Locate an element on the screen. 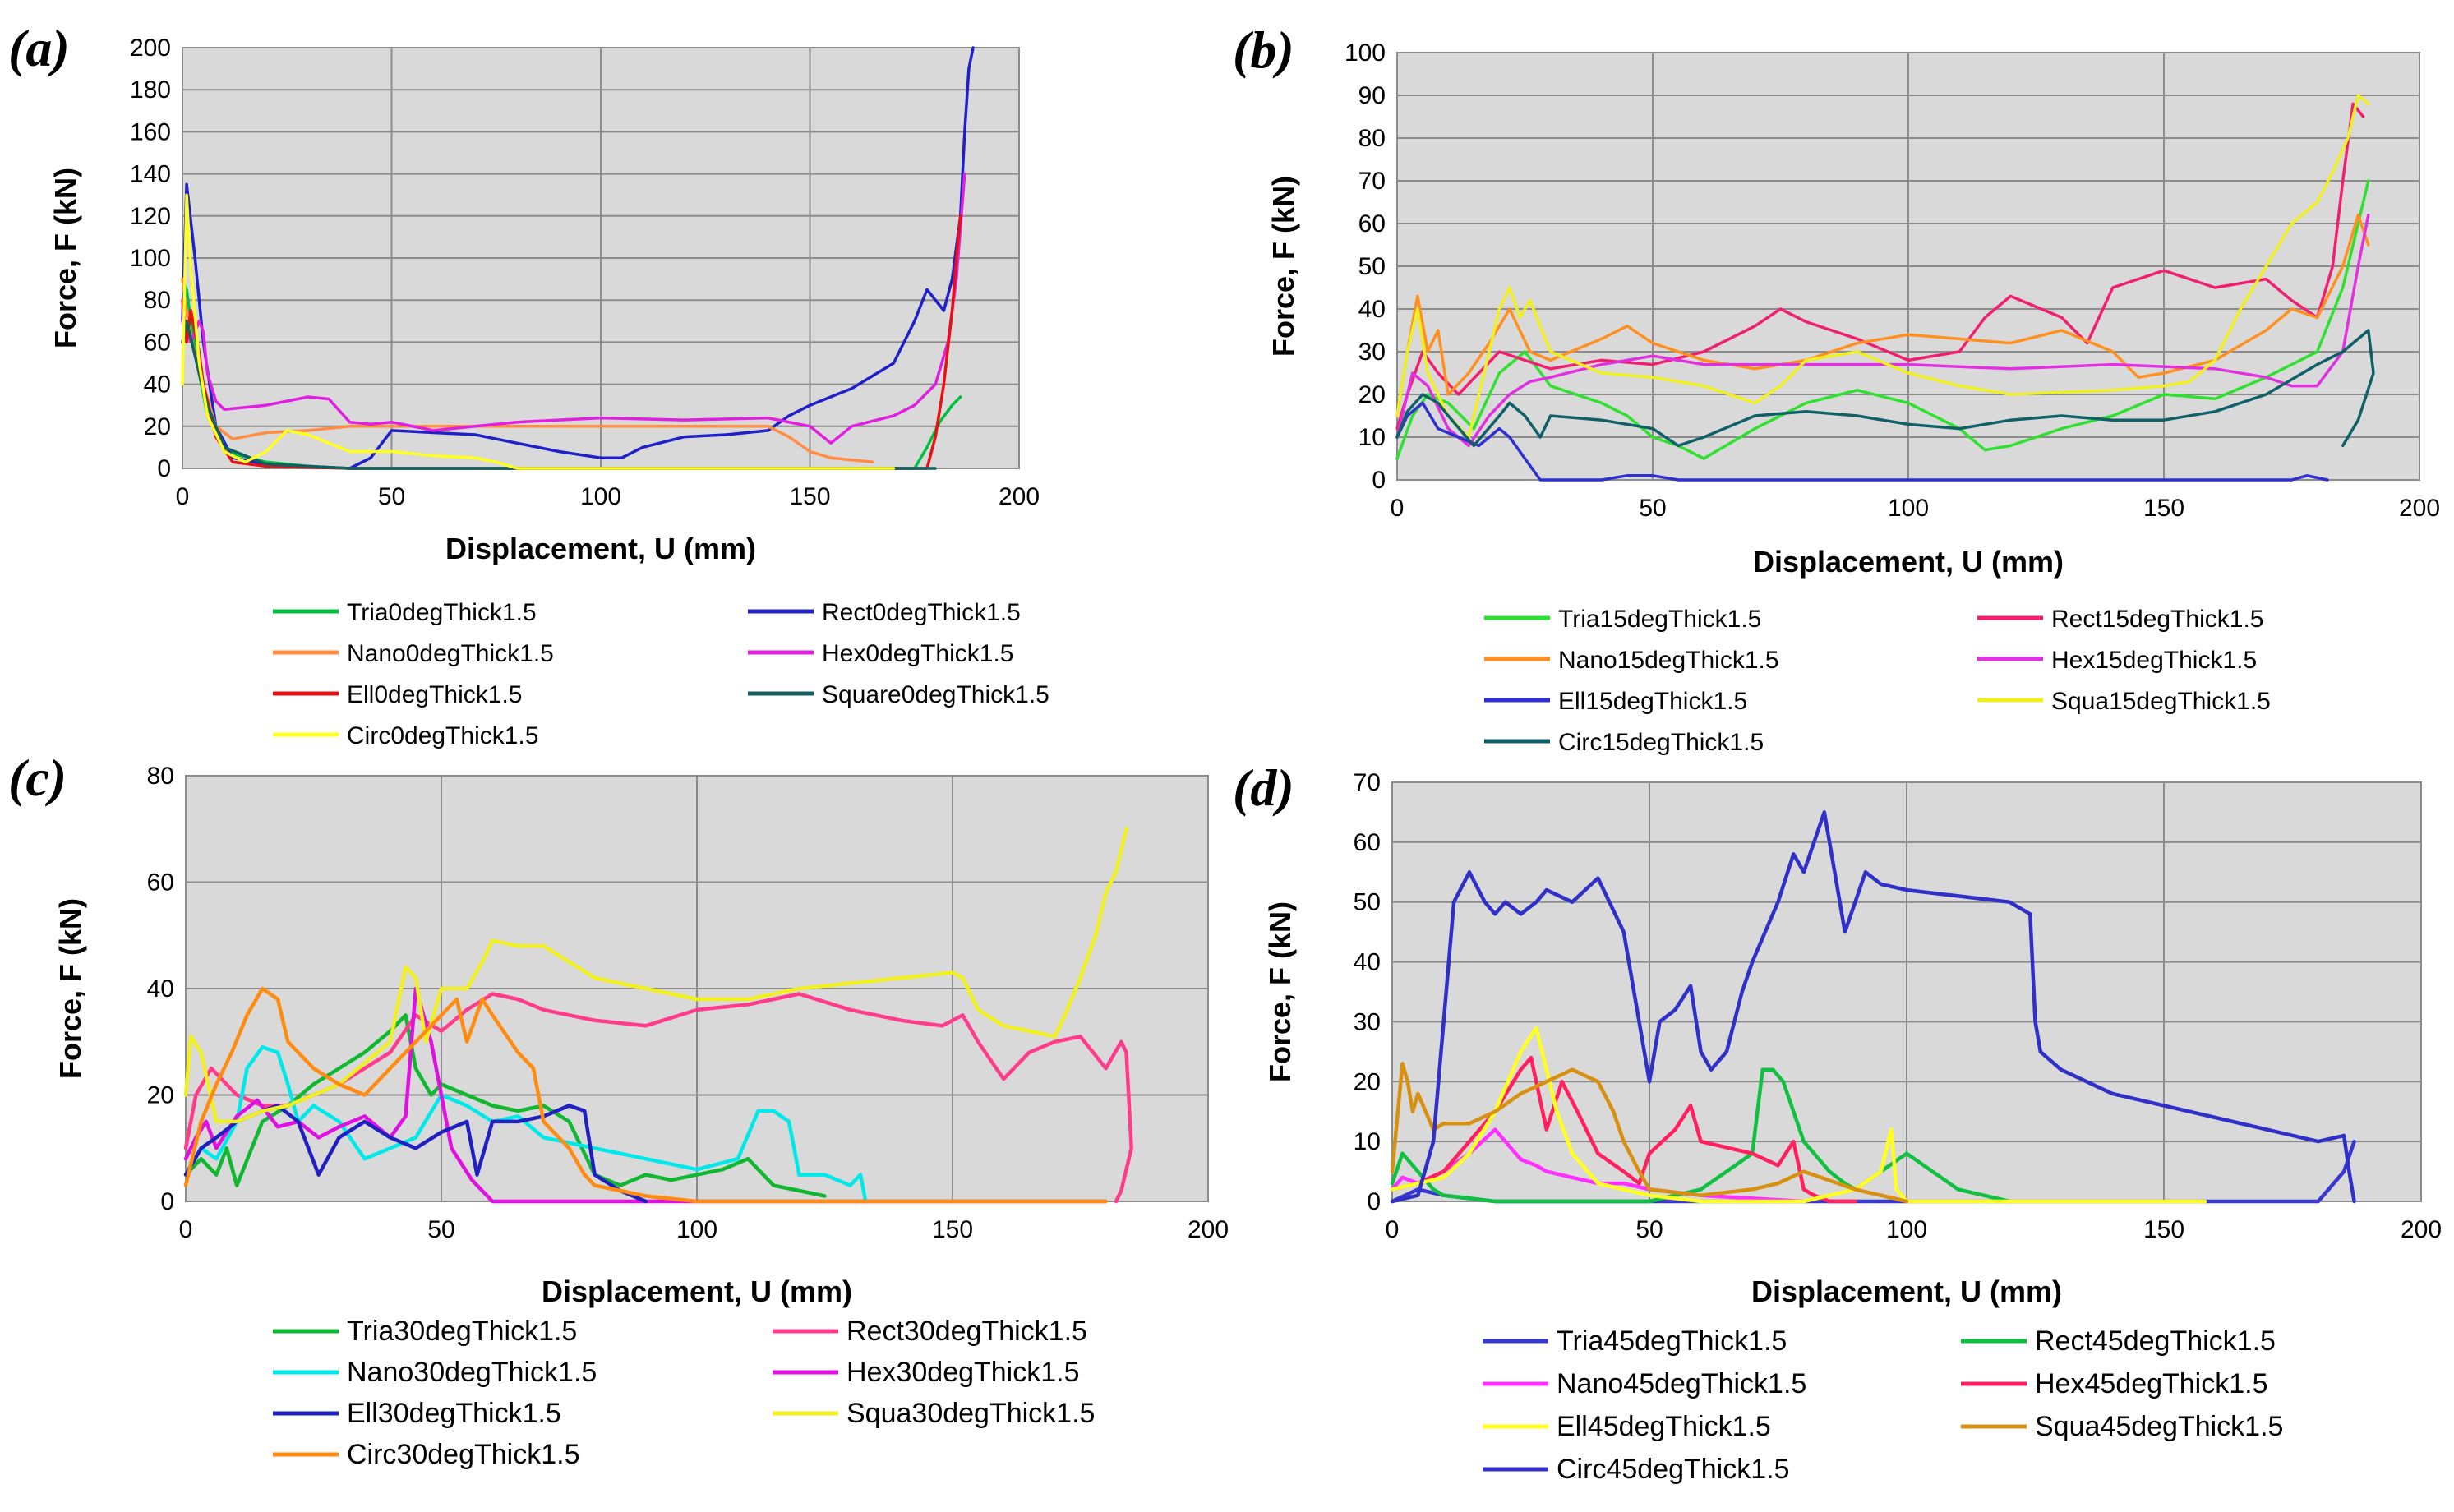 This screenshot has height=1512, width=2454. y-tick-label: 90 is located at coordinates (1372, 95).